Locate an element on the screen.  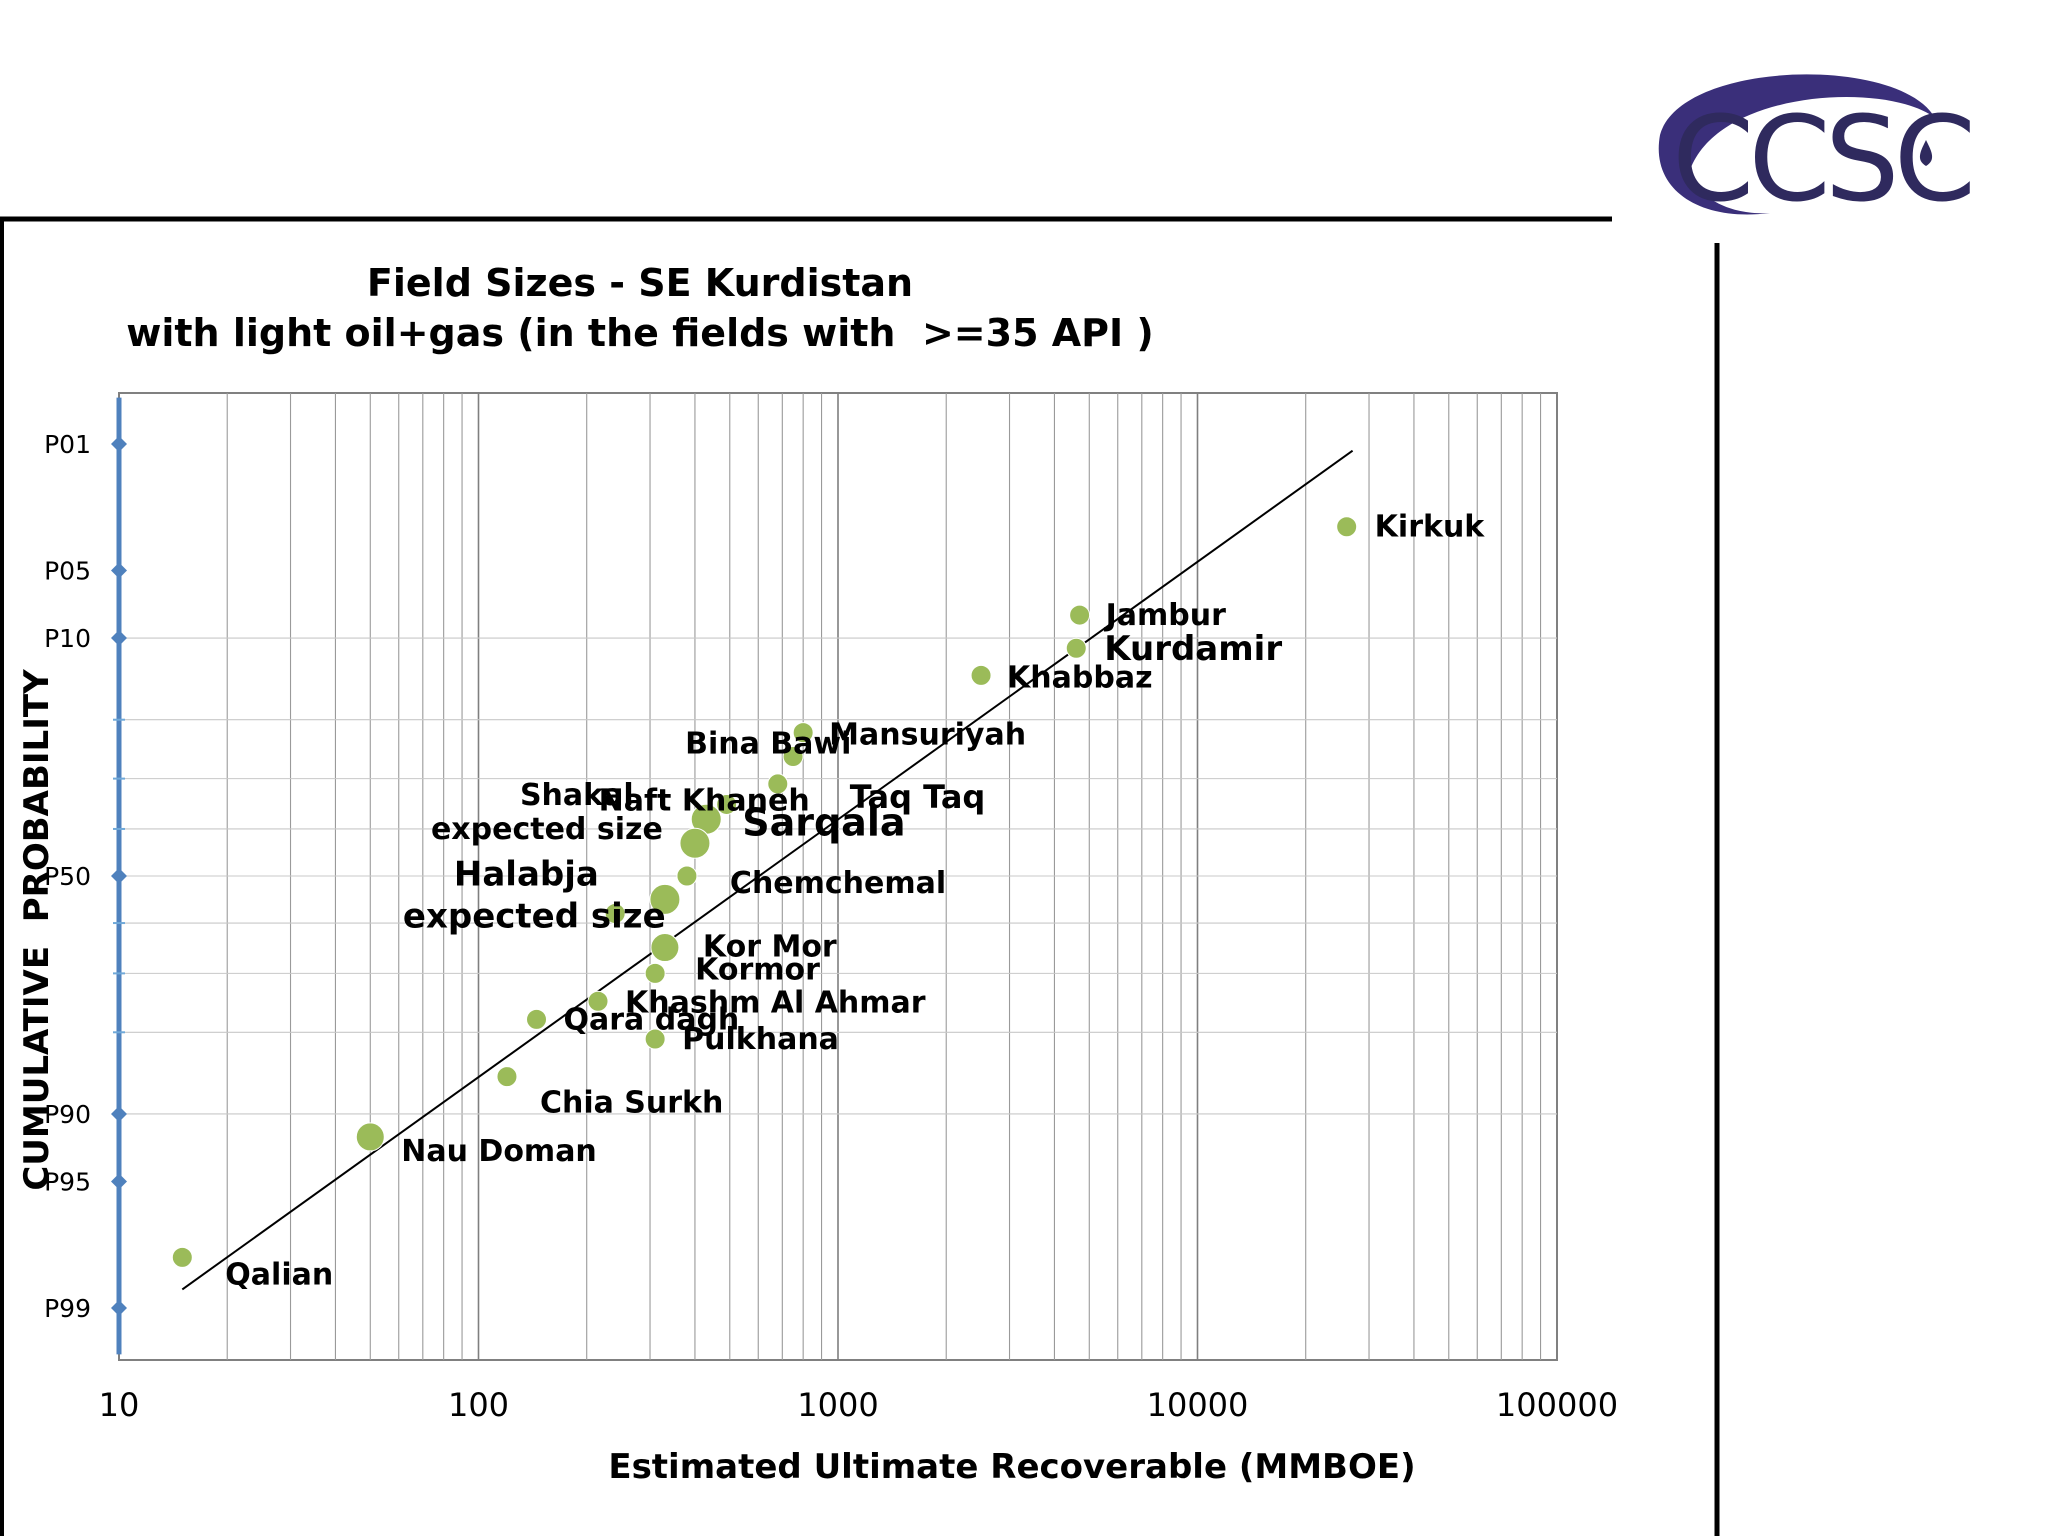
y-tick-labels: P01 P05 P10 P50 P90 P95 P99 is located at coordinates (67, 876).